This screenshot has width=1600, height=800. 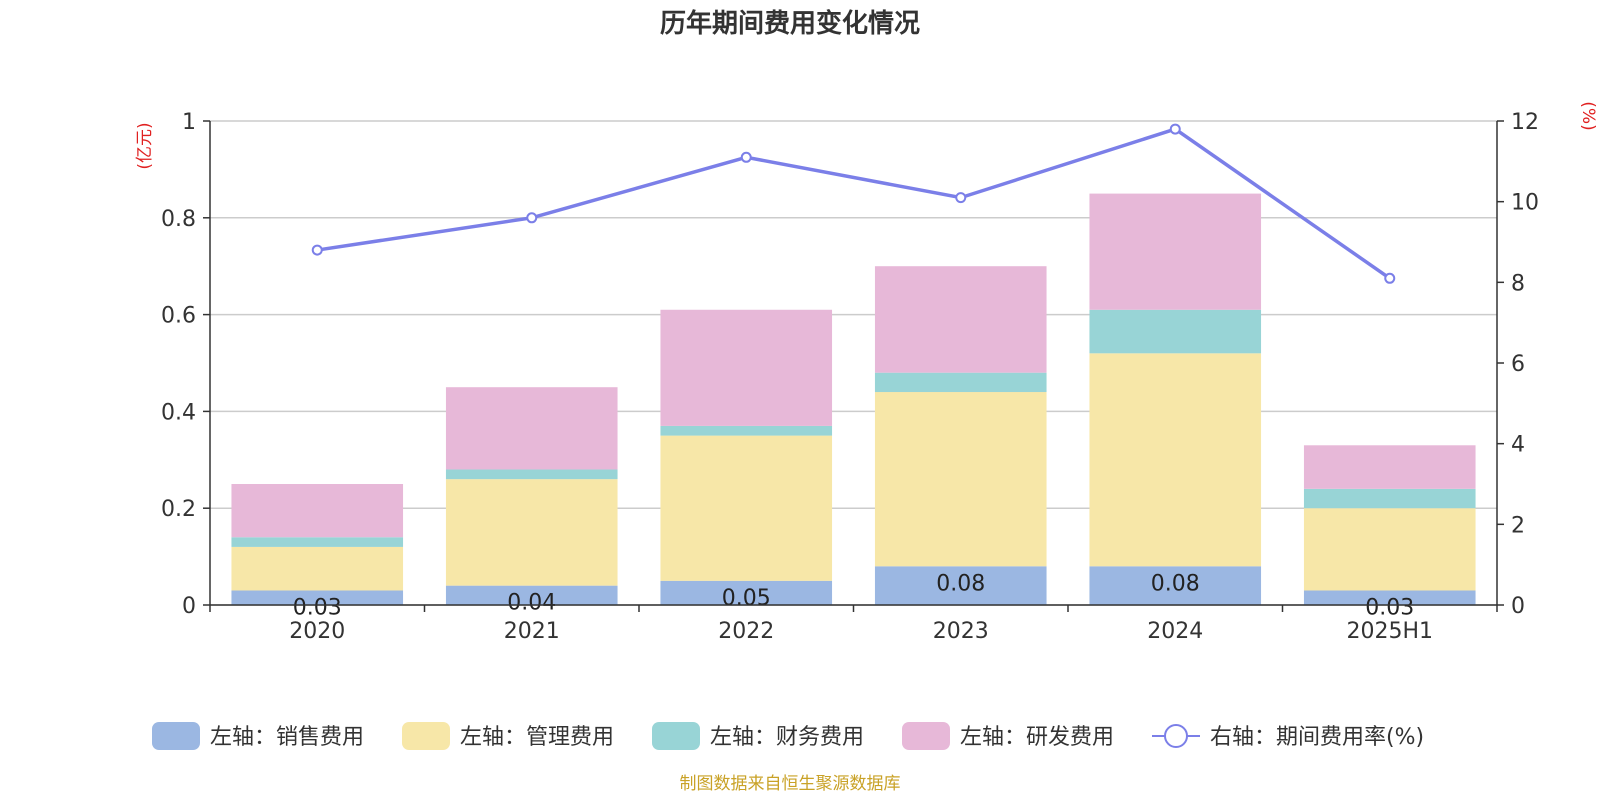 What do you see at coordinates (1176, 736) in the screenshot?
I see `legend-marker` at bounding box center [1176, 736].